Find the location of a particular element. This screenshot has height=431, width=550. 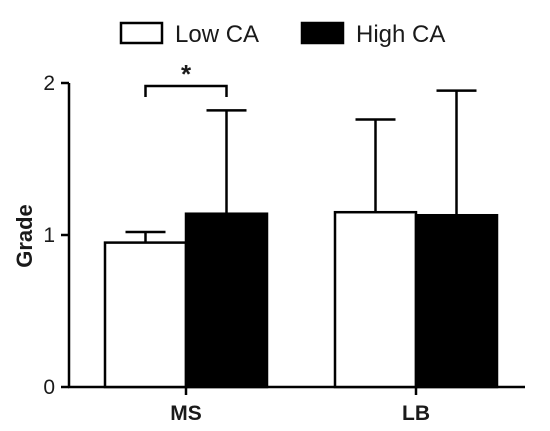

significance-star: * is located at coordinates (186, 74).